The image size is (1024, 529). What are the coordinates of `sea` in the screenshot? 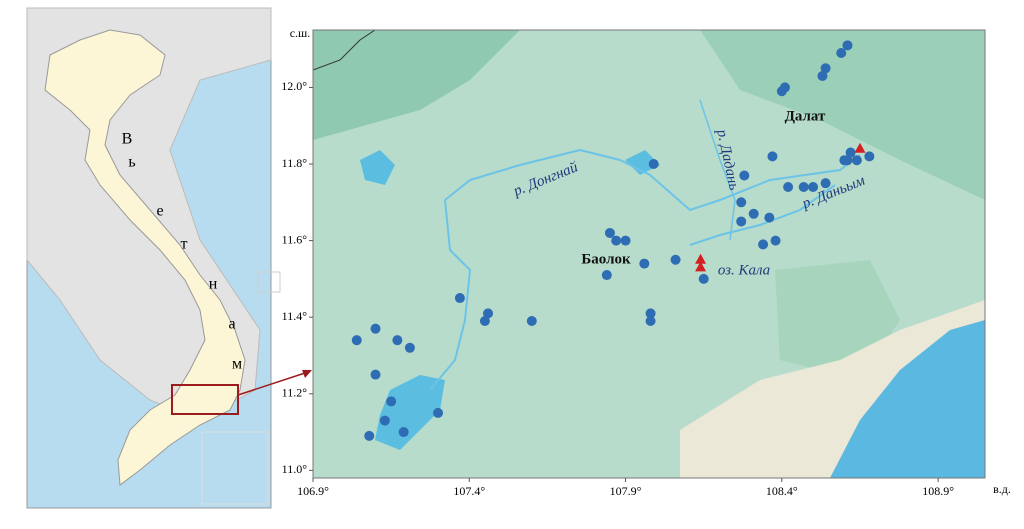 It's located at (907, 399).